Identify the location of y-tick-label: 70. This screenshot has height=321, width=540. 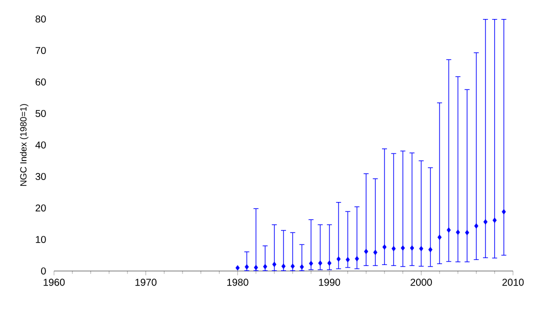
(41, 50).